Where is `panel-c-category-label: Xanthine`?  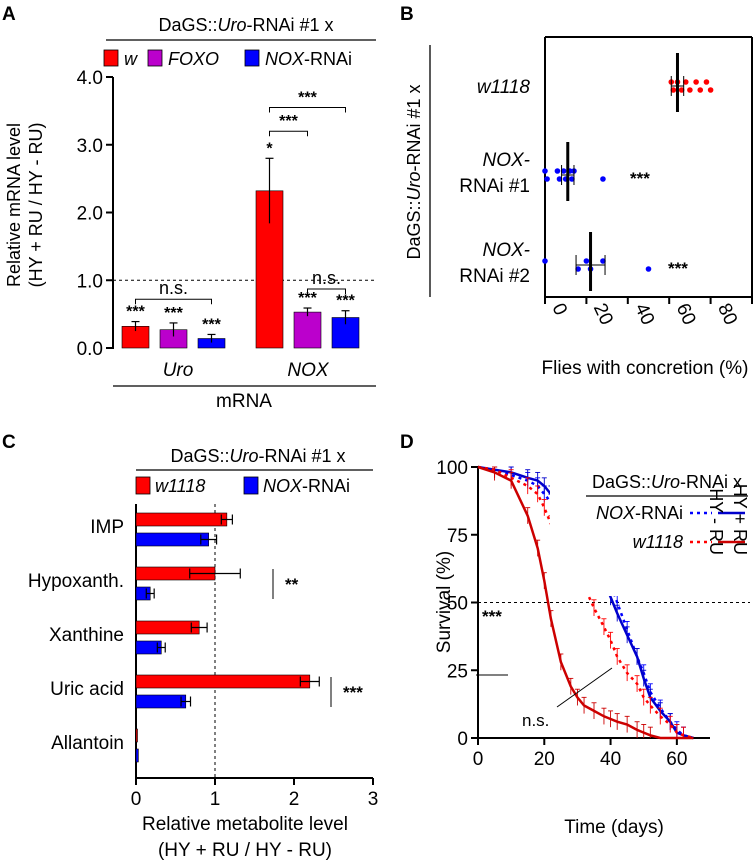
panel-c-category-label: Xanthine is located at coordinates (86, 635).